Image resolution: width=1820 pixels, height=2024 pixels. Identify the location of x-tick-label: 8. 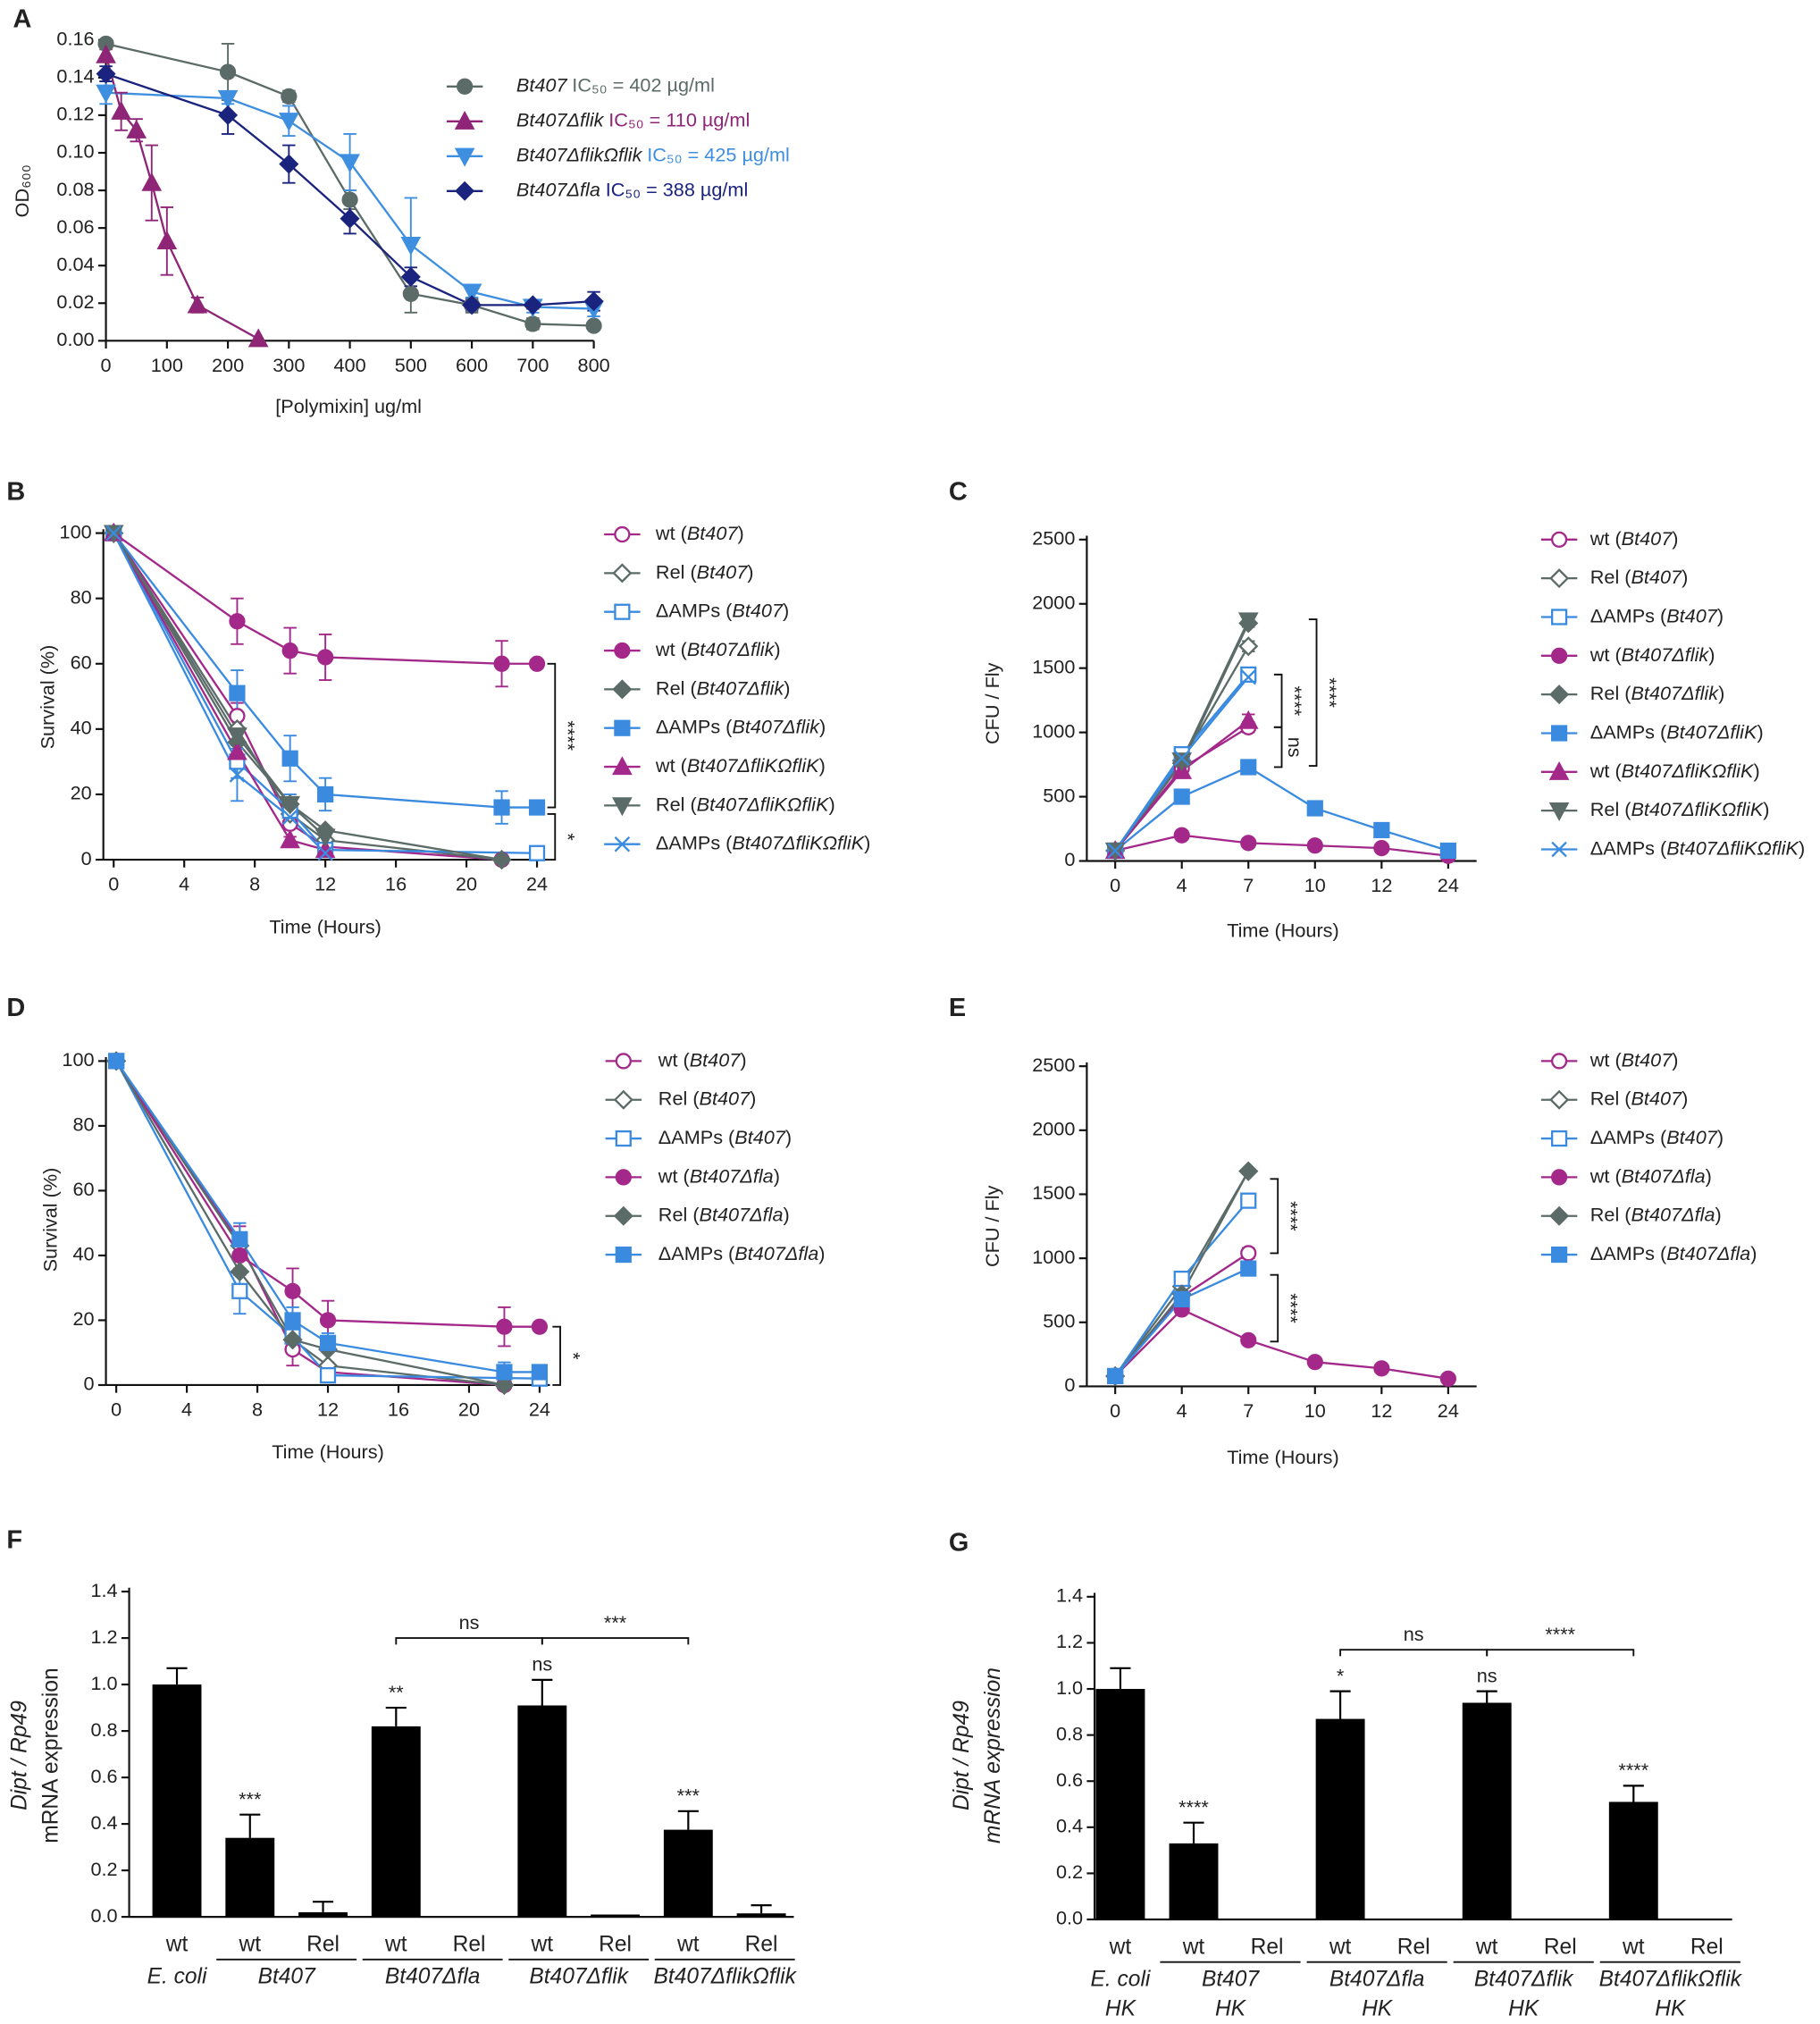
(258, 1409).